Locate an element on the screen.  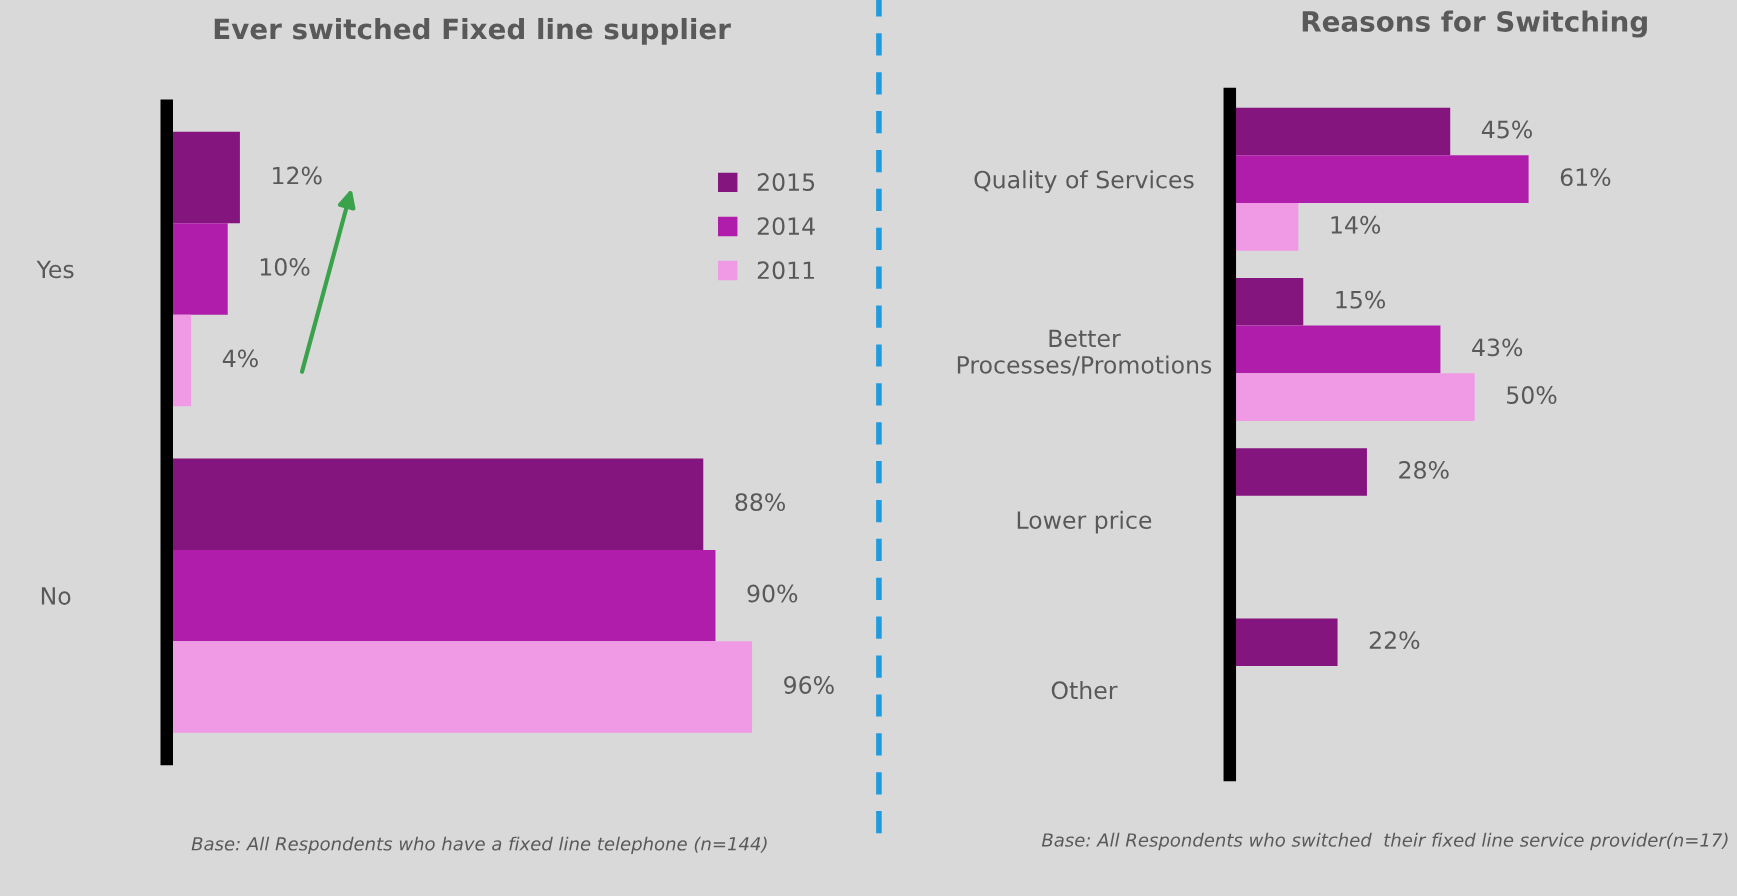
data-label: 15% is located at coordinates (1360, 299).